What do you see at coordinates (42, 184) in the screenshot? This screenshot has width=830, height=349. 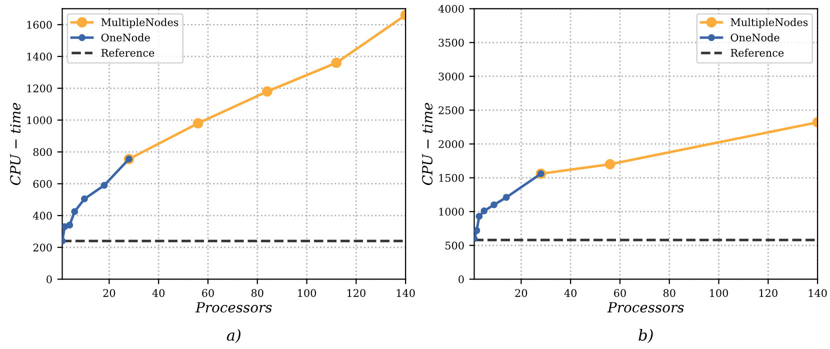 I see `y-tick-label: 600` at bounding box center [42, 184].